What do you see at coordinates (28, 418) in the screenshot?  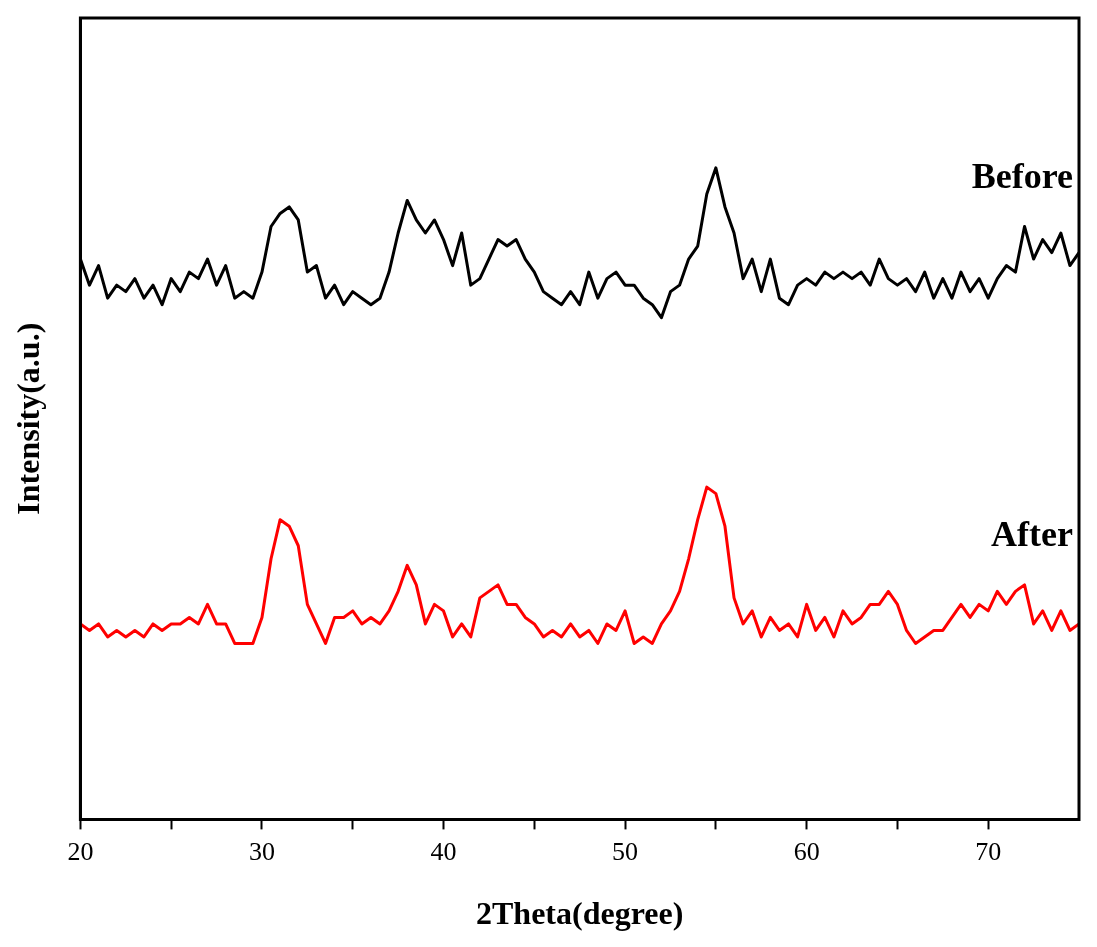 I see `y-axis-title: Intensity(a.u.)` at bounding box center [28, 418].